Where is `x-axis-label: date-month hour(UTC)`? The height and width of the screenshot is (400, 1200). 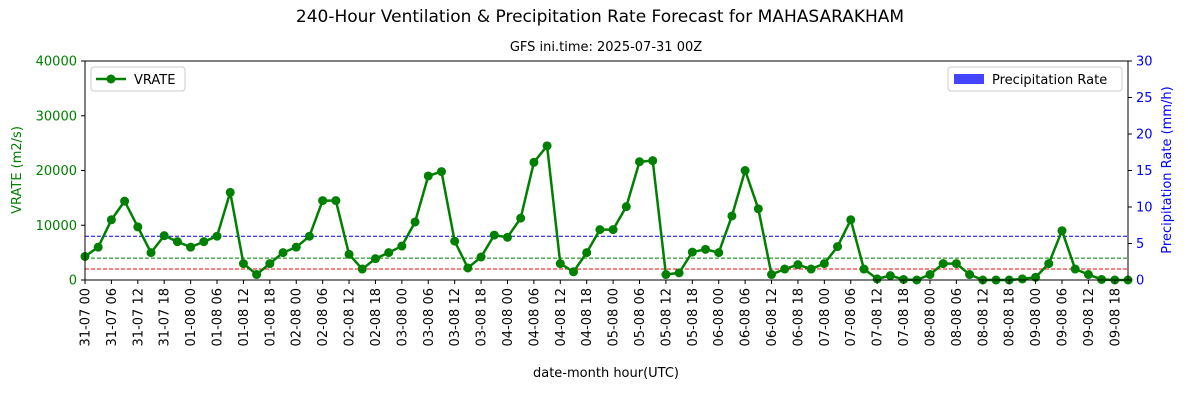 x-axis-label: date-month hour(UTC) is located at coordinates (606, 373).